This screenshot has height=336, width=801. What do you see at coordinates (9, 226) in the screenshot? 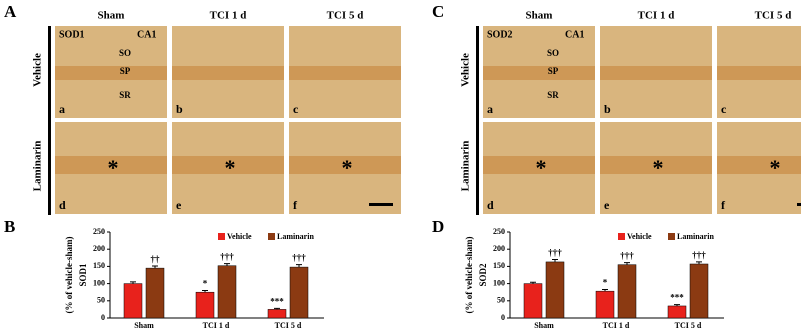
I see `panel-label: B` at bounding box center [9, 226].